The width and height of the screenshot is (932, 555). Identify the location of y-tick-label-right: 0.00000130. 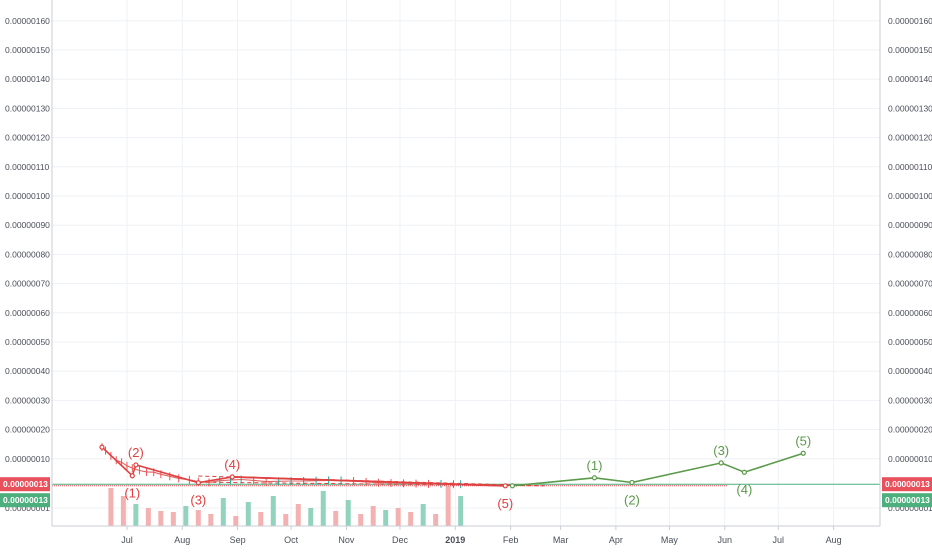
(910, 108).